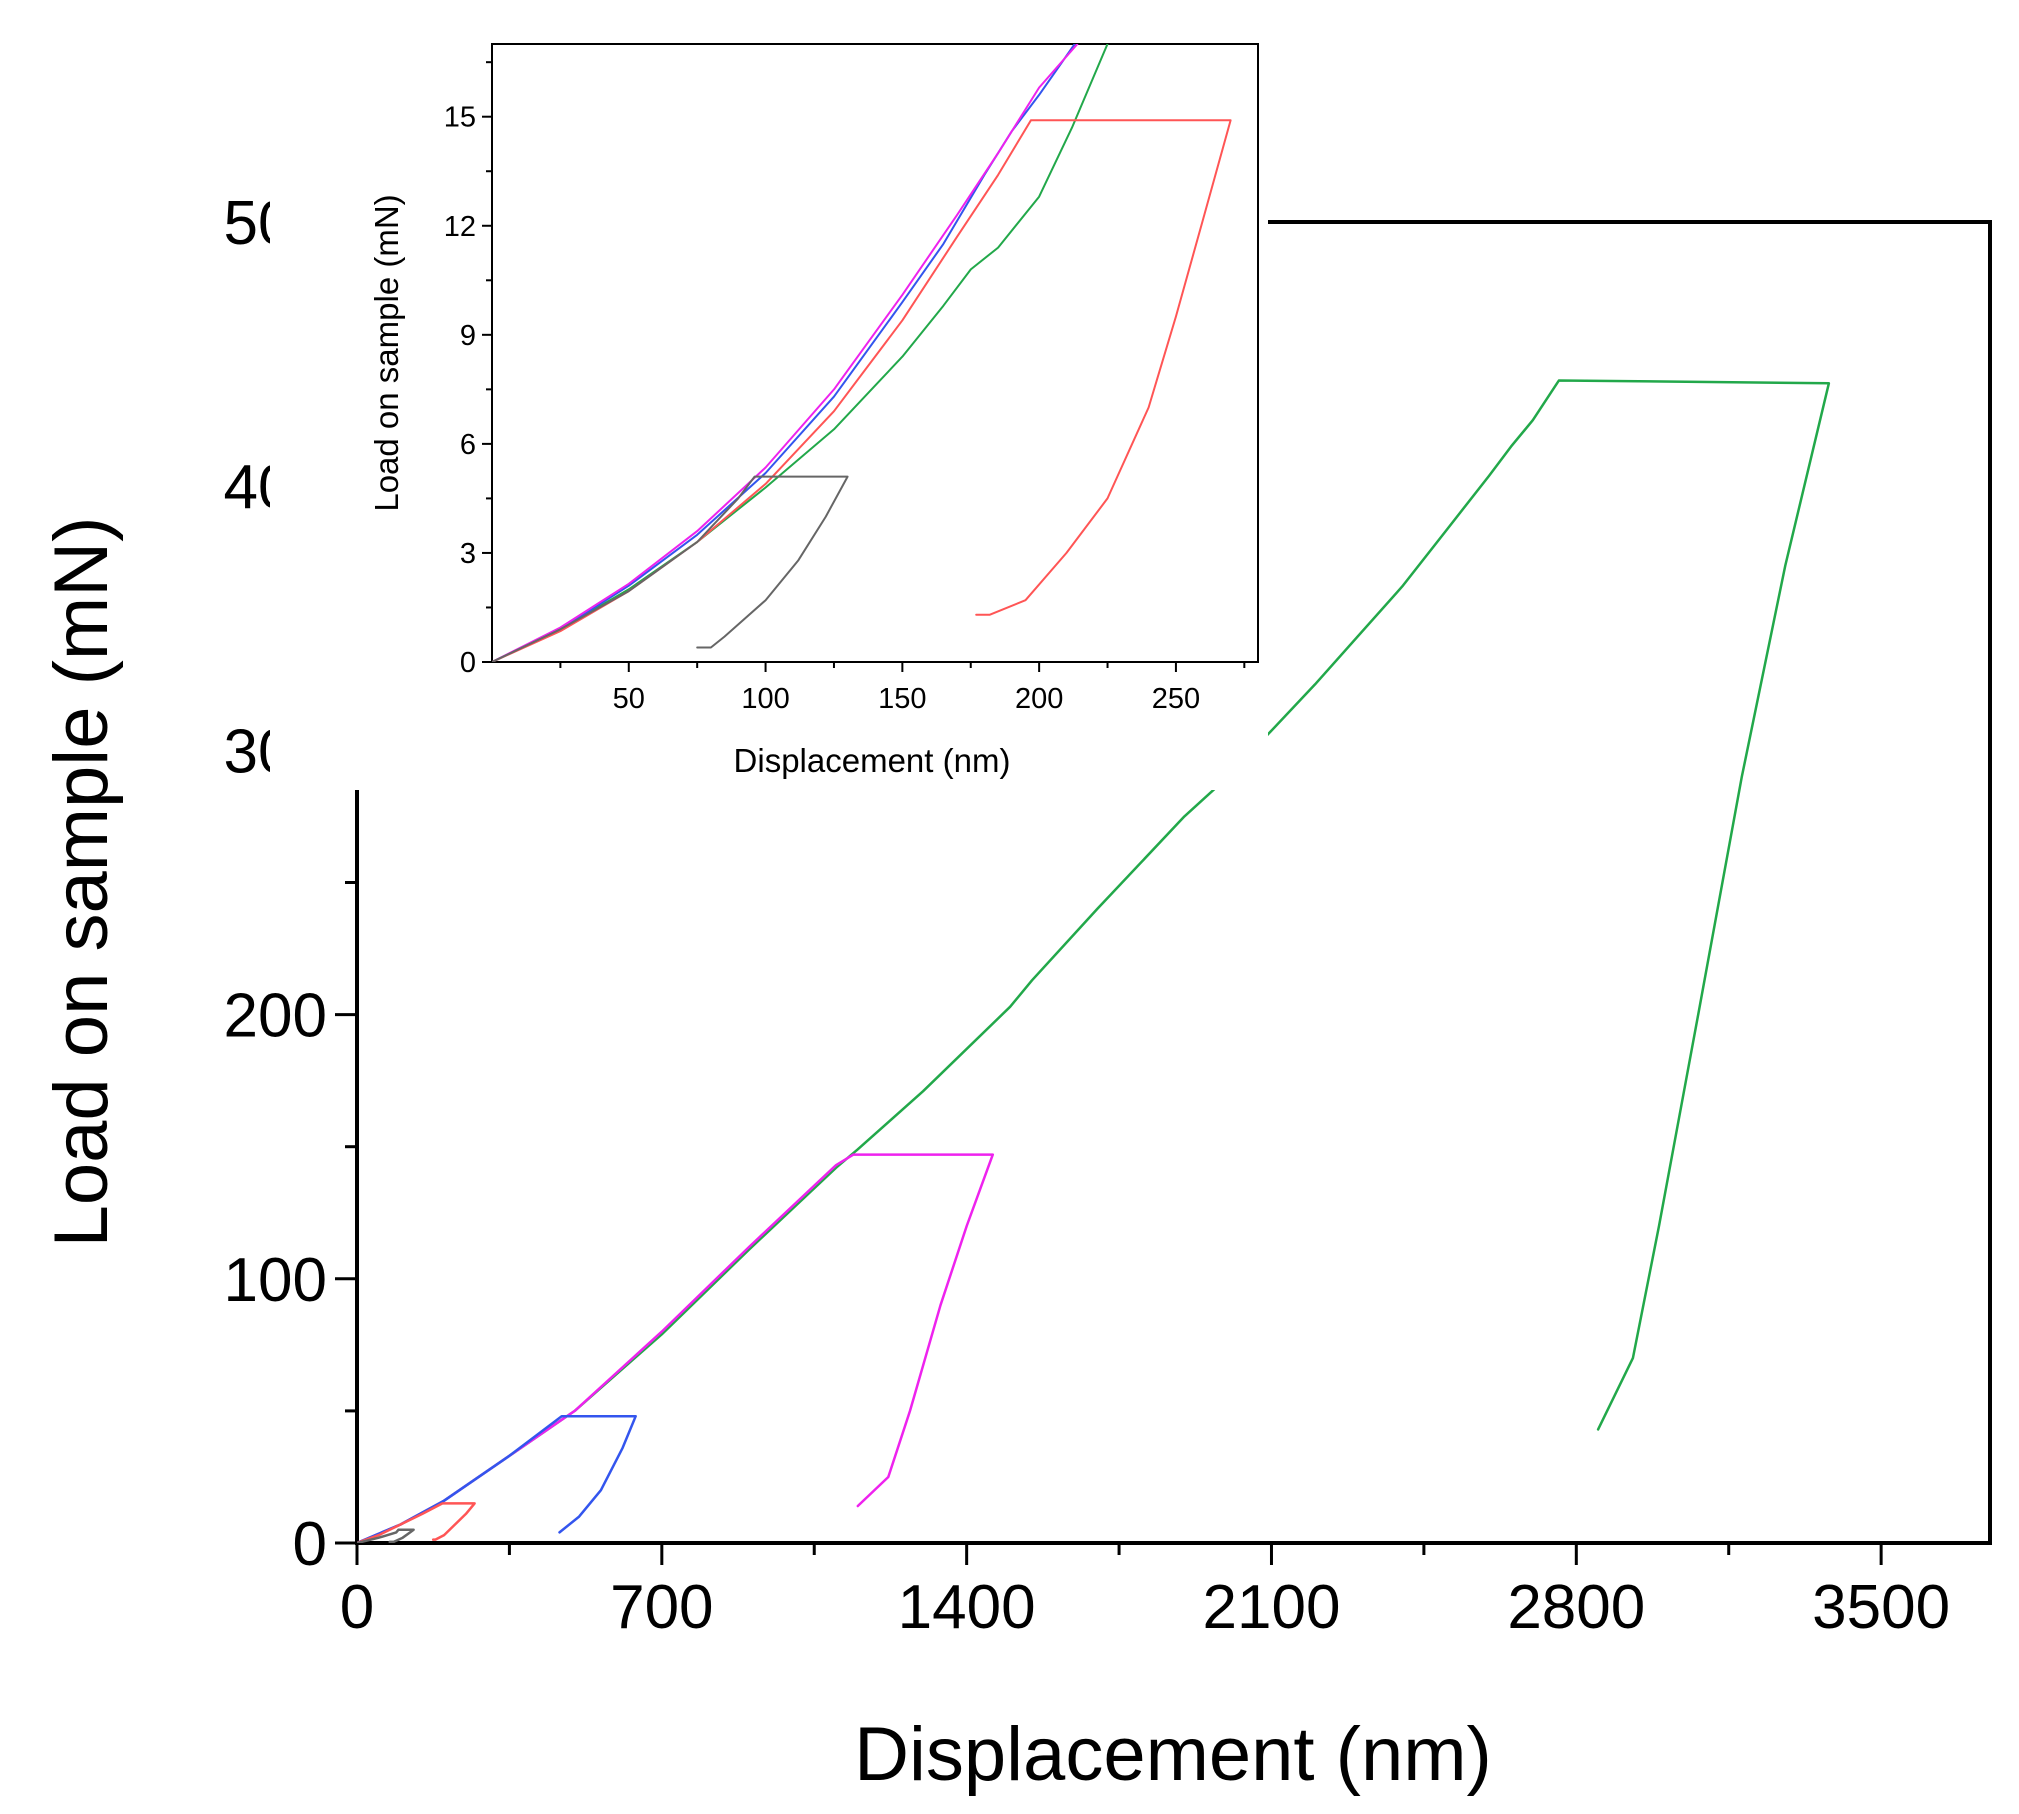 The height and width of the screenshot is (1814, 2019). I want to click on inset-y-tick-label: 6, so click(468, 445).